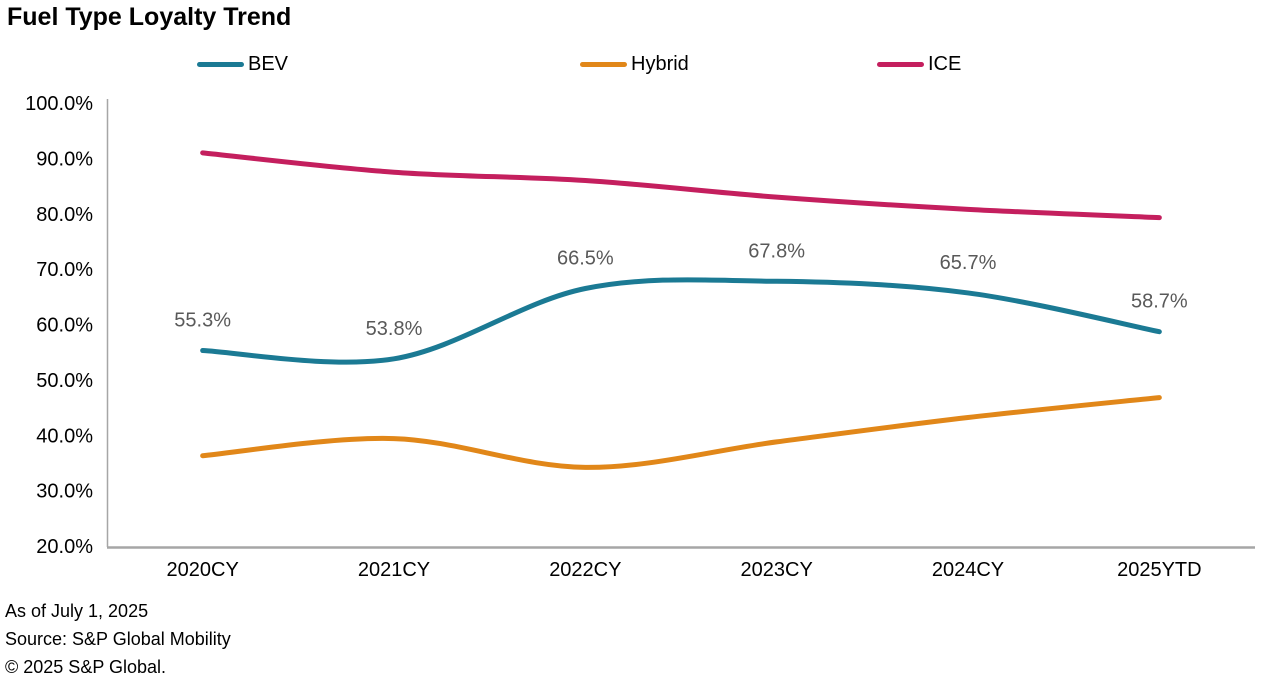 The height and width of the screenshot is (678, 1280). What do you see at coordinates (64, 215) in the screenshot?
I see `y-tick-label: 80.0%` at bounding box center [64, 215].